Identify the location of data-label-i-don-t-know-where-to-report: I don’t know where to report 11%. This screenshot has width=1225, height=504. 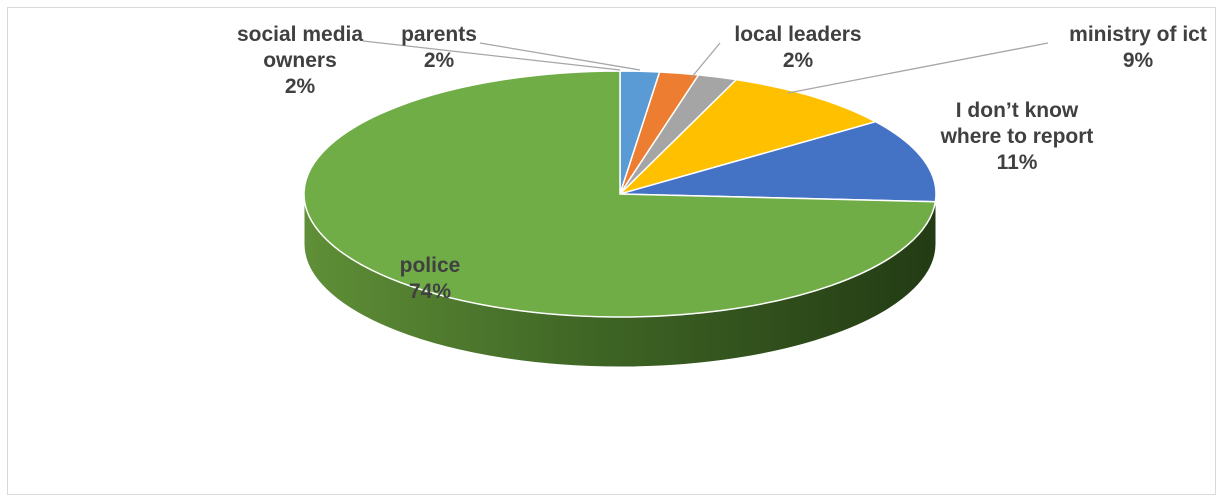
(1017, 136).